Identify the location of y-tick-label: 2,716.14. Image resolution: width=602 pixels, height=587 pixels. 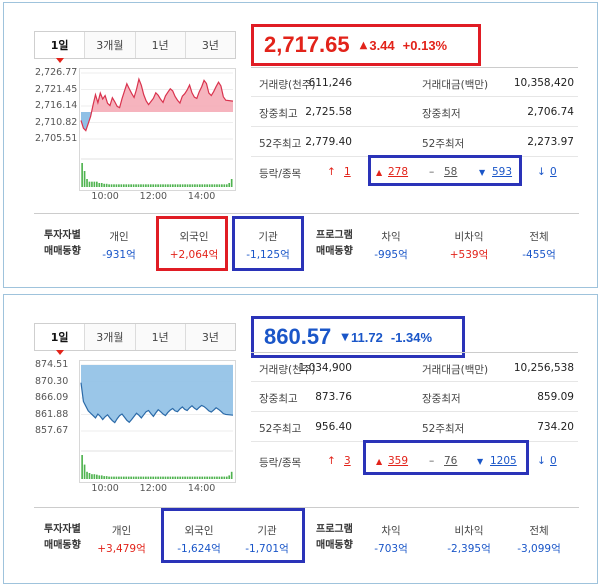
(56, 105).